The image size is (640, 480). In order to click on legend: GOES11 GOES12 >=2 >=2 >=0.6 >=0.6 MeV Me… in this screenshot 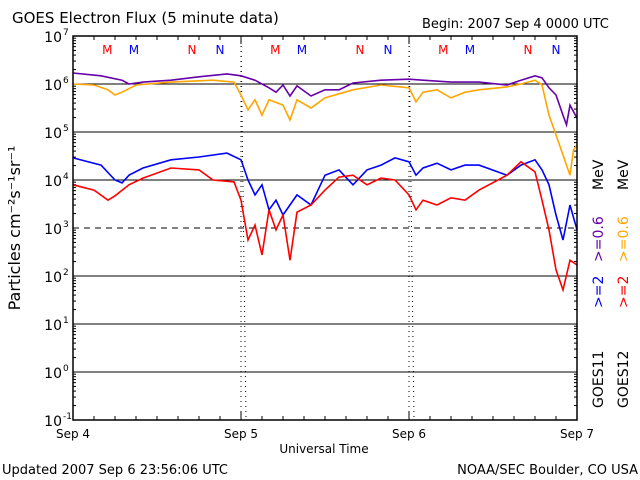, I will do `click(611, 283)`.